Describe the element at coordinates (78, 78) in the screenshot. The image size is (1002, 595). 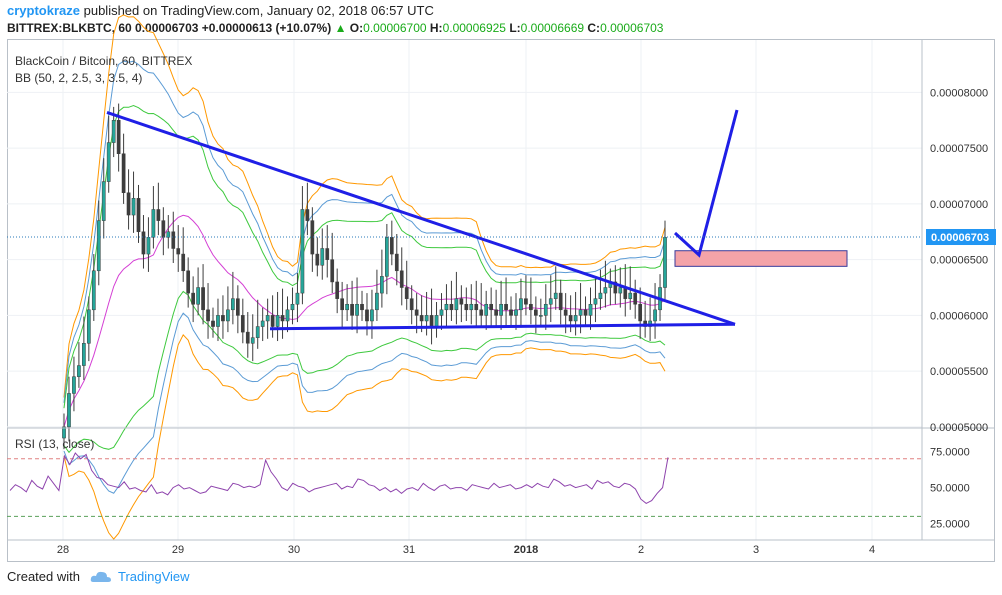
I see `bb-indicator-label: BB (50, 2, 2.5, 3, 3.5, 4)` at that location.